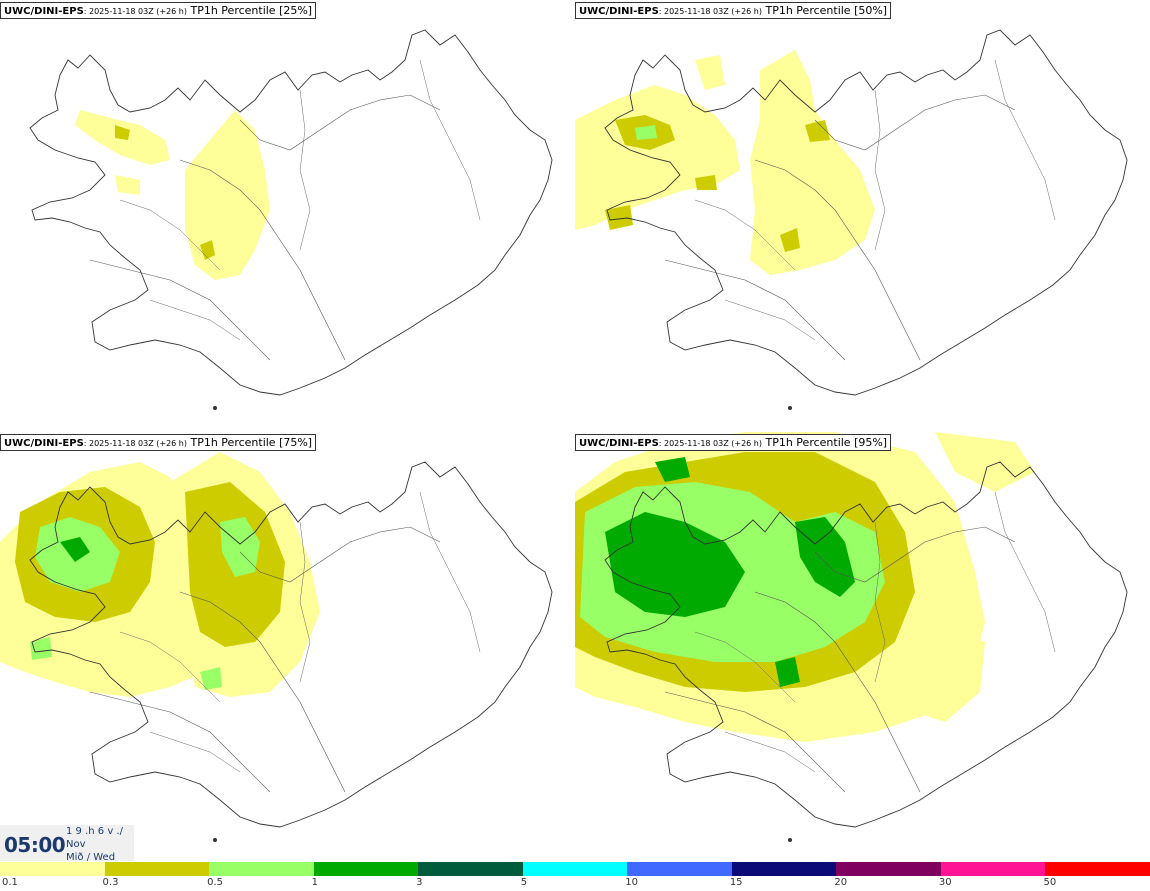 The image size is (1150, 891). What do you see at coordinates (631, 882) in the screenshot?
I see `legend-label: 10` at bounding box center [631, 882].